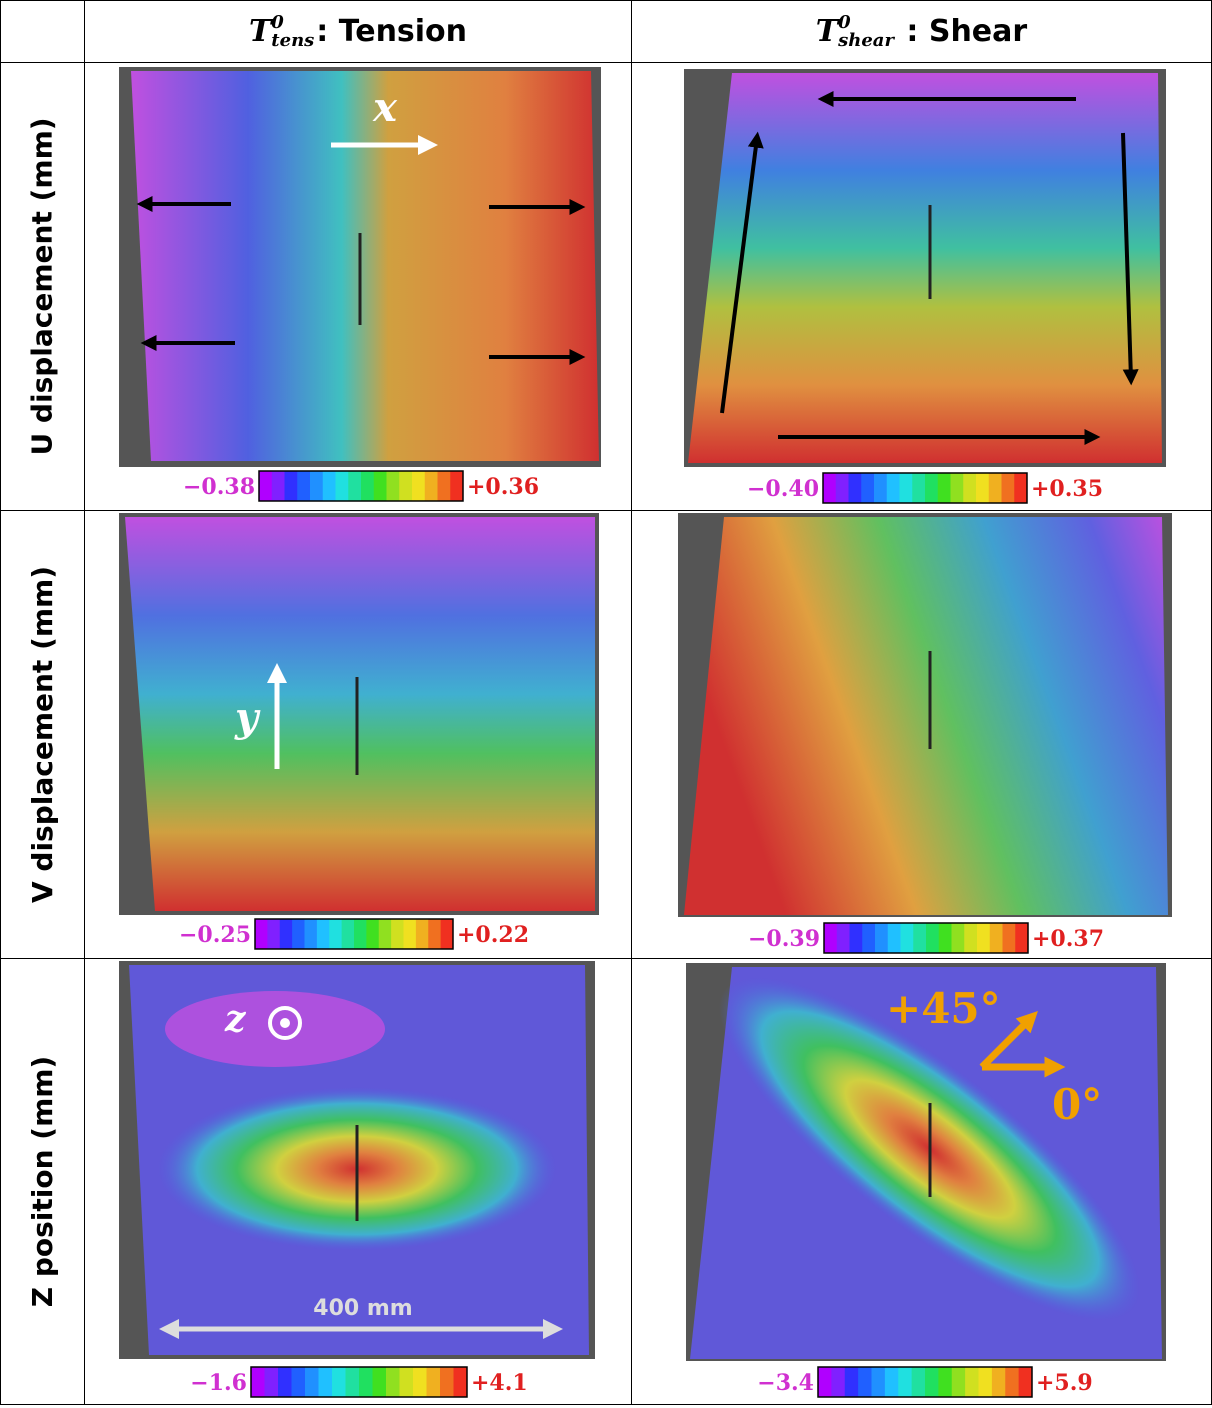  What do you see at coordinates (1064, 1383) in the screenshot?
I see `colorbar-max: +5.9` at bounding box center [1064, 1383].